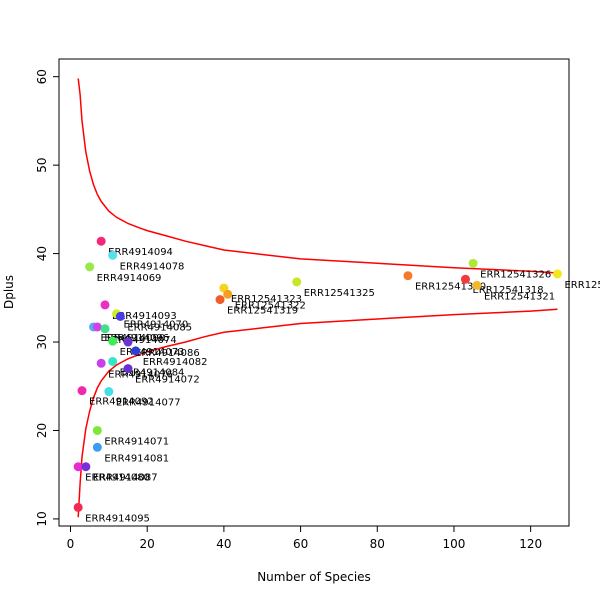 The image size is (600, 604). Describe the element at coordinates (129, 278) in the screenshot. I see `point-label: ERR4914069` at that location.